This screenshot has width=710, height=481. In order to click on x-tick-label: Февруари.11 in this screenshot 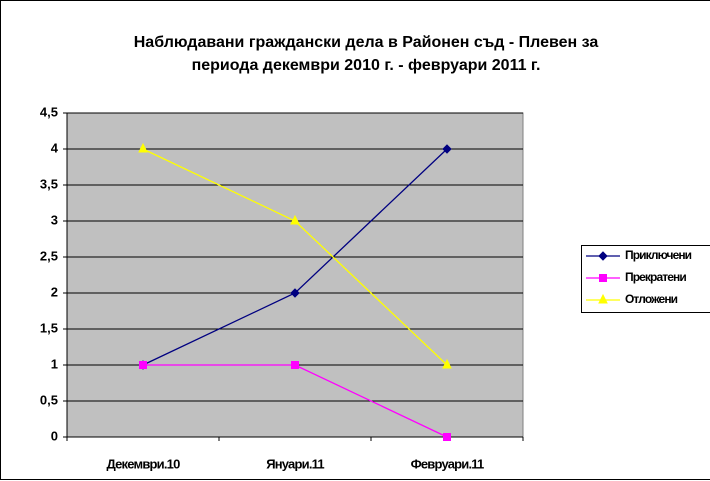, I will do `click(447, 463)`.